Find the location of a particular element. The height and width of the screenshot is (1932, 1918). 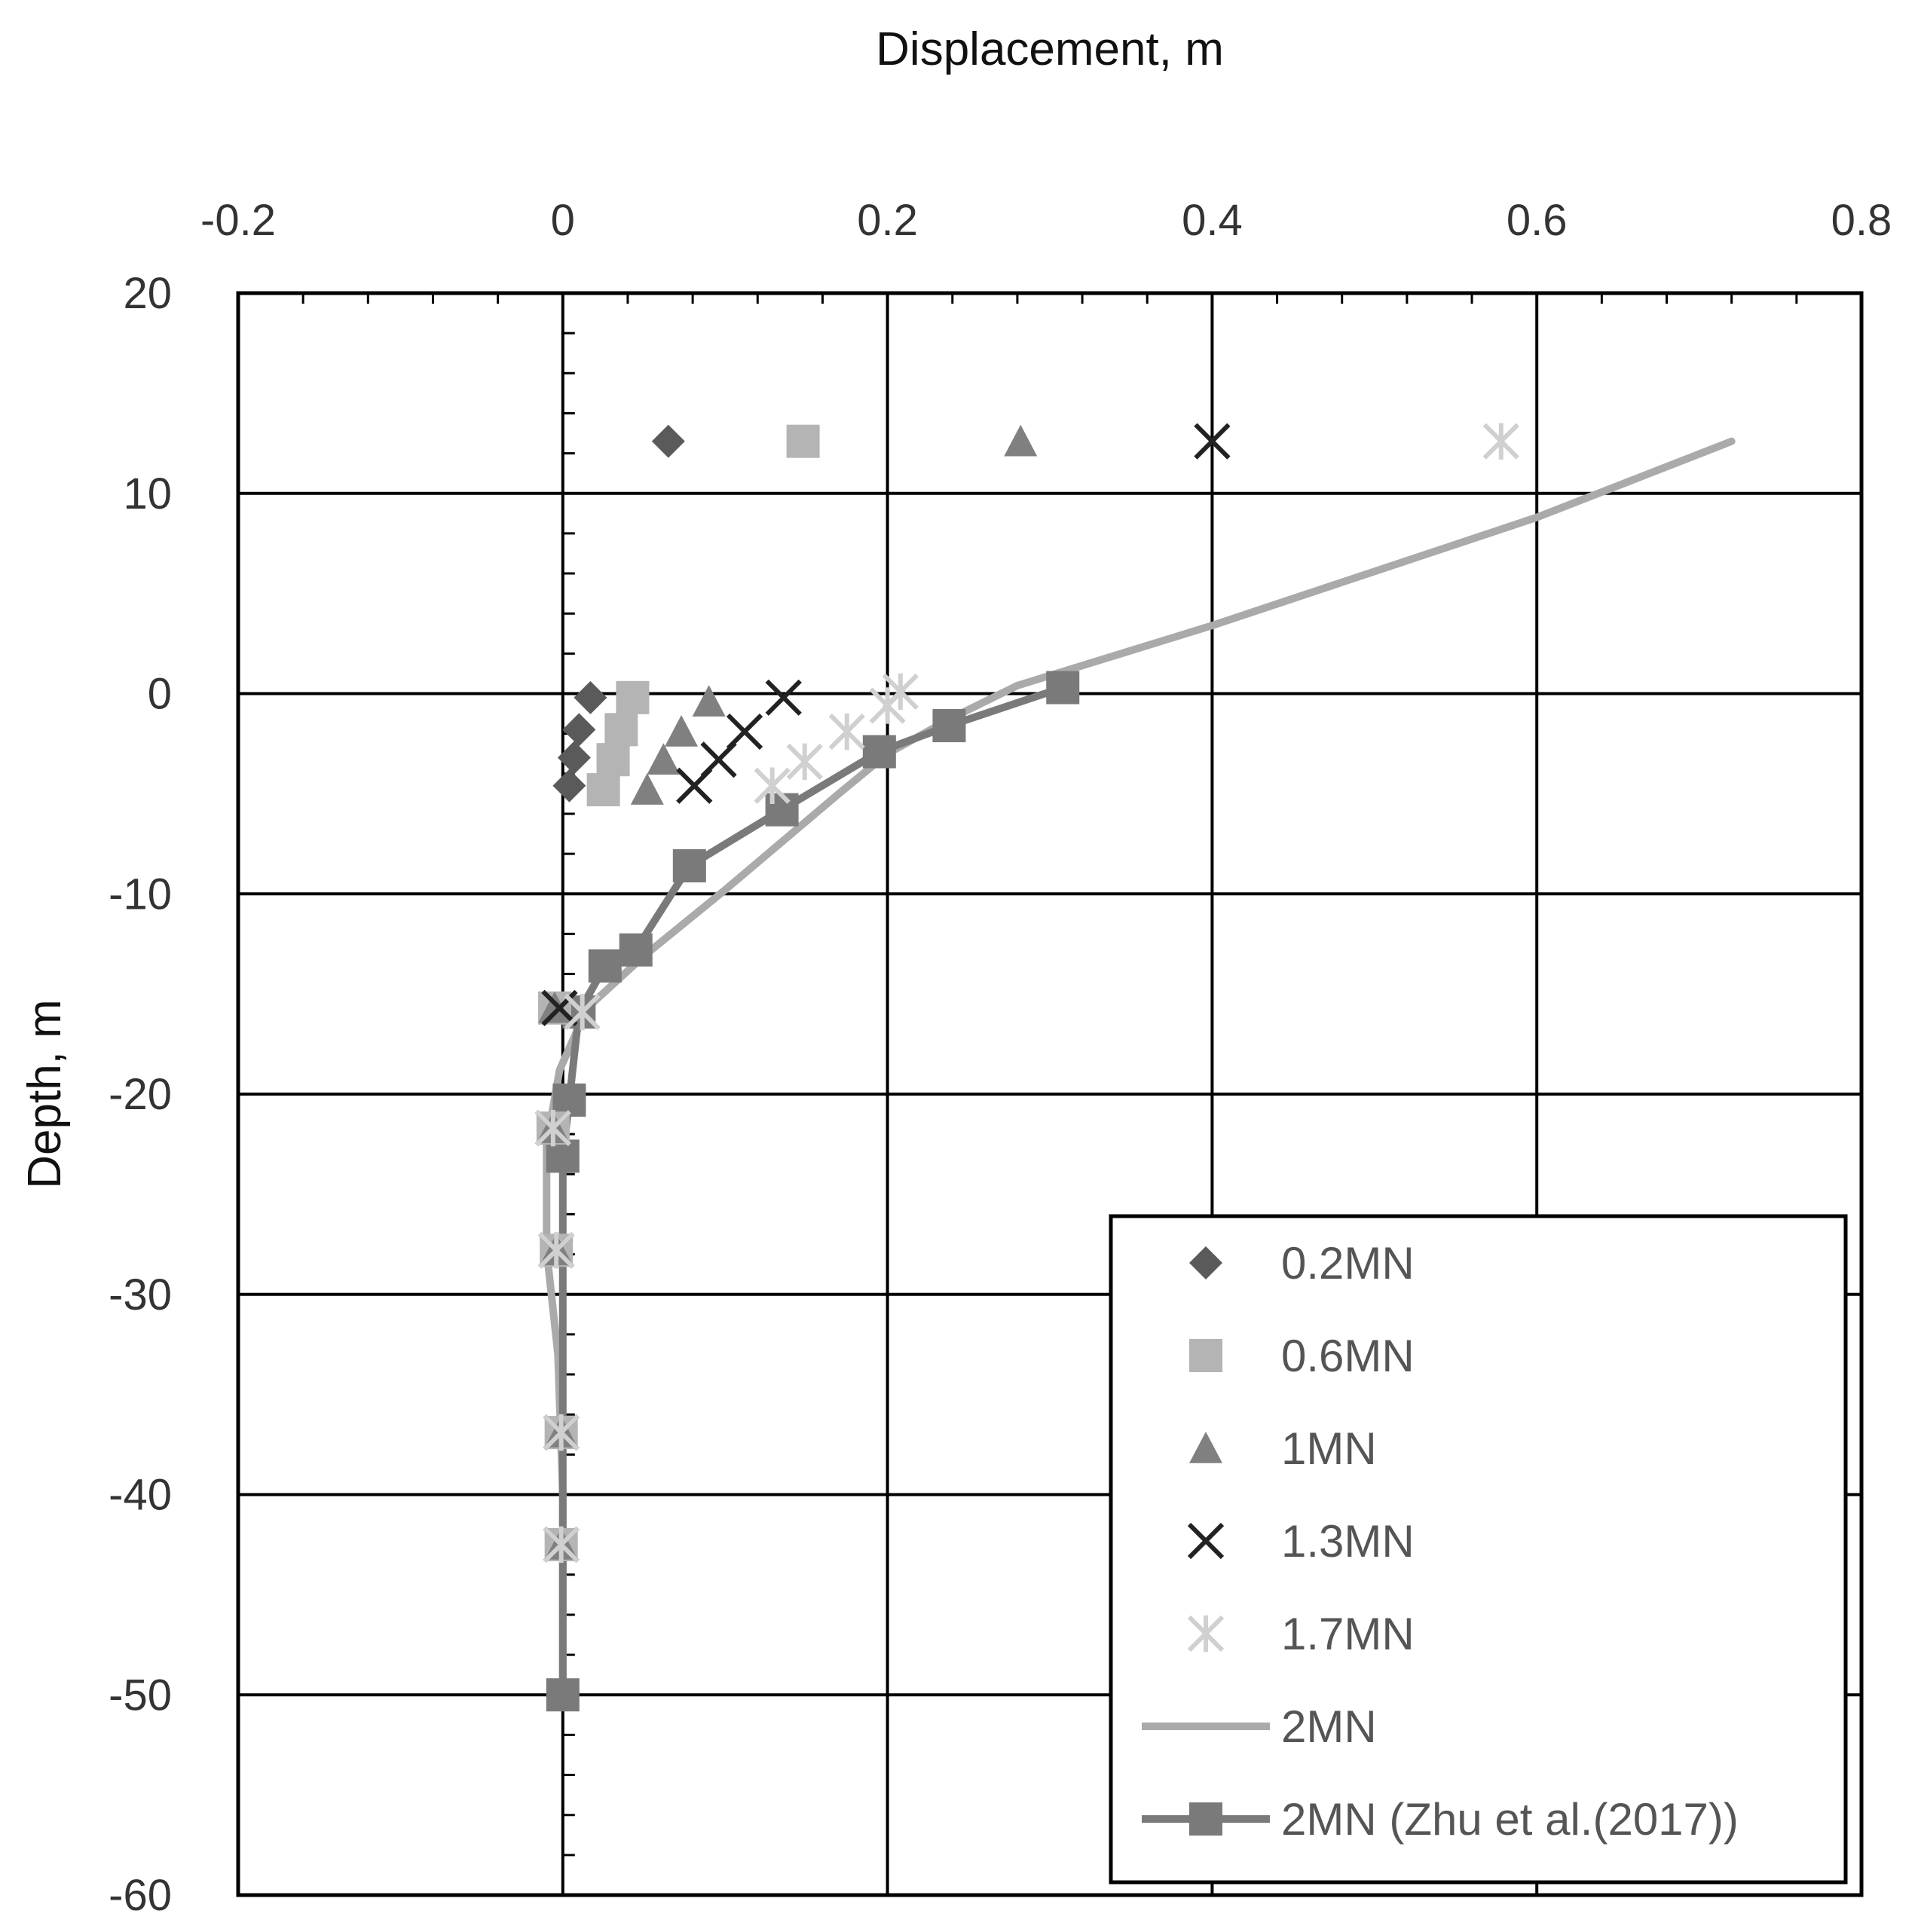

y-tick-label: -20 is located at coordinates (140, 1094).